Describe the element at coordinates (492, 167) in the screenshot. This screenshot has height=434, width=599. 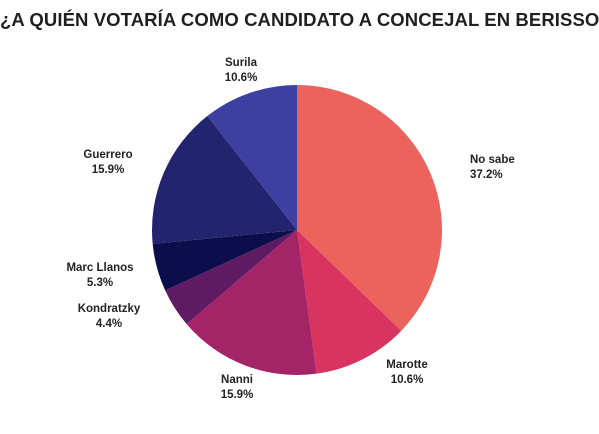
I see `slice-label-no-sabe: No sabe 37.2%` at that location.